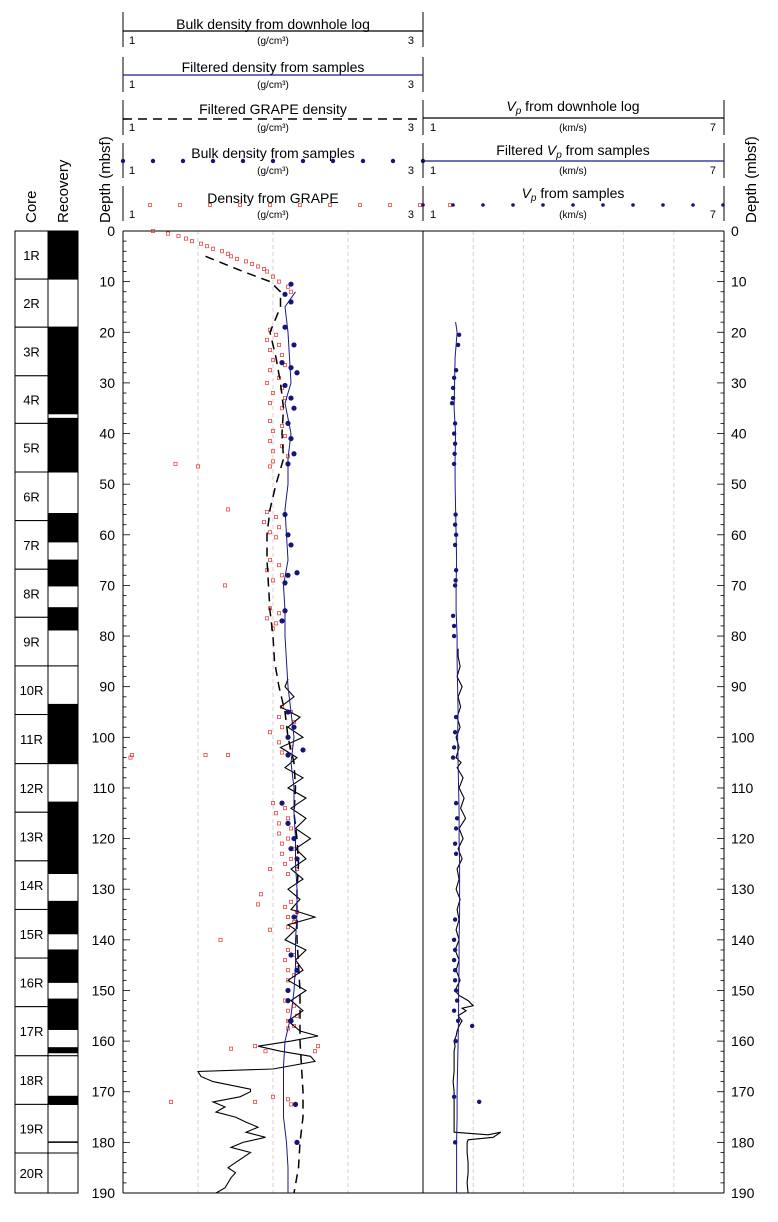  What do you see at coordinates (751, 179) in the screenshot?
I see `right-depth-axis-label: Depth (mbsf)` at bounding box center [751, 179].